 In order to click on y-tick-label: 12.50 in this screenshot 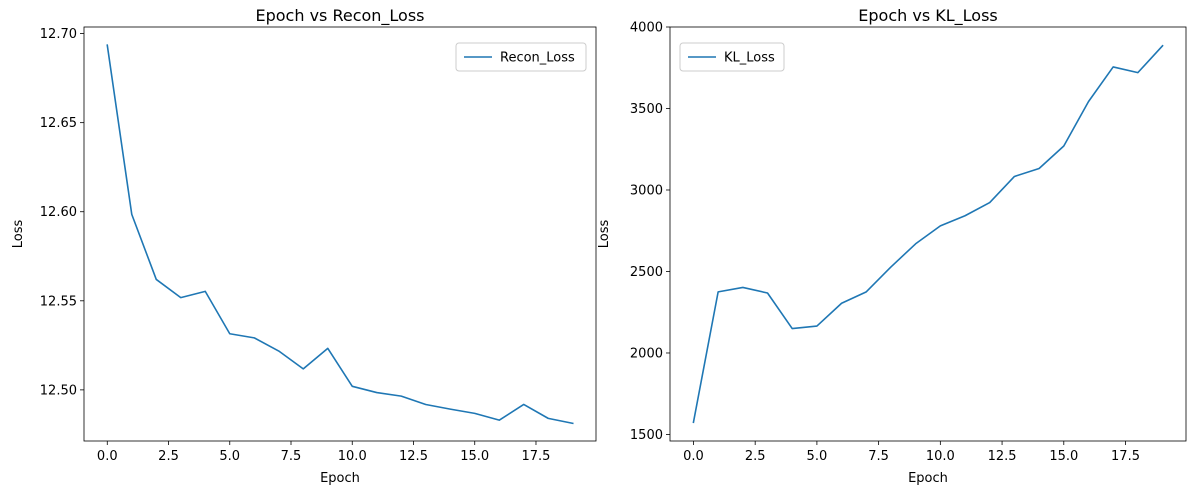, I will do `click(58, 390)`.